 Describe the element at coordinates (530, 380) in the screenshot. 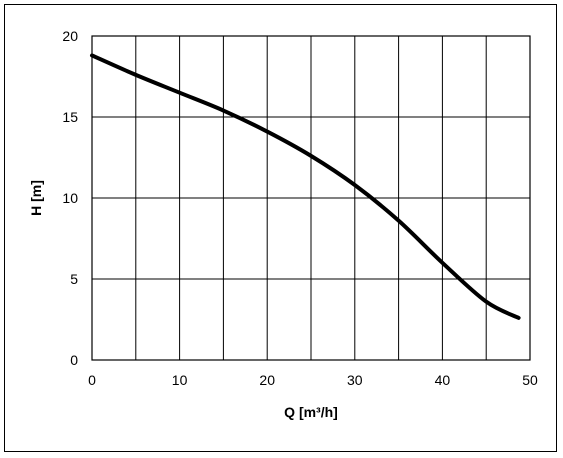

I see `x-tick-label: 50` at that location.